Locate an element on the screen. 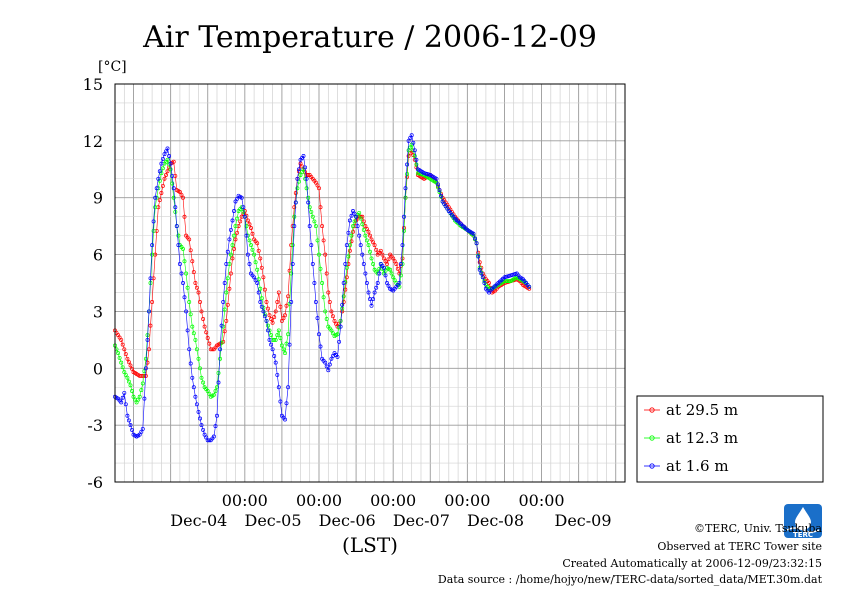  x-tick-date: Dec-08 is located at coordinates (495, 520).